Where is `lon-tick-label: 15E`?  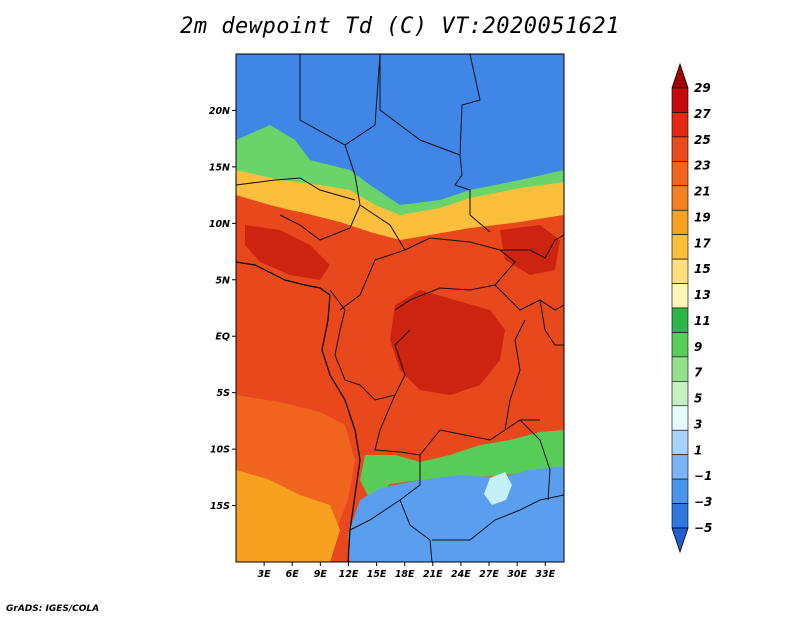 lon-tick-label: 15E is located at coordinates (377, 574).